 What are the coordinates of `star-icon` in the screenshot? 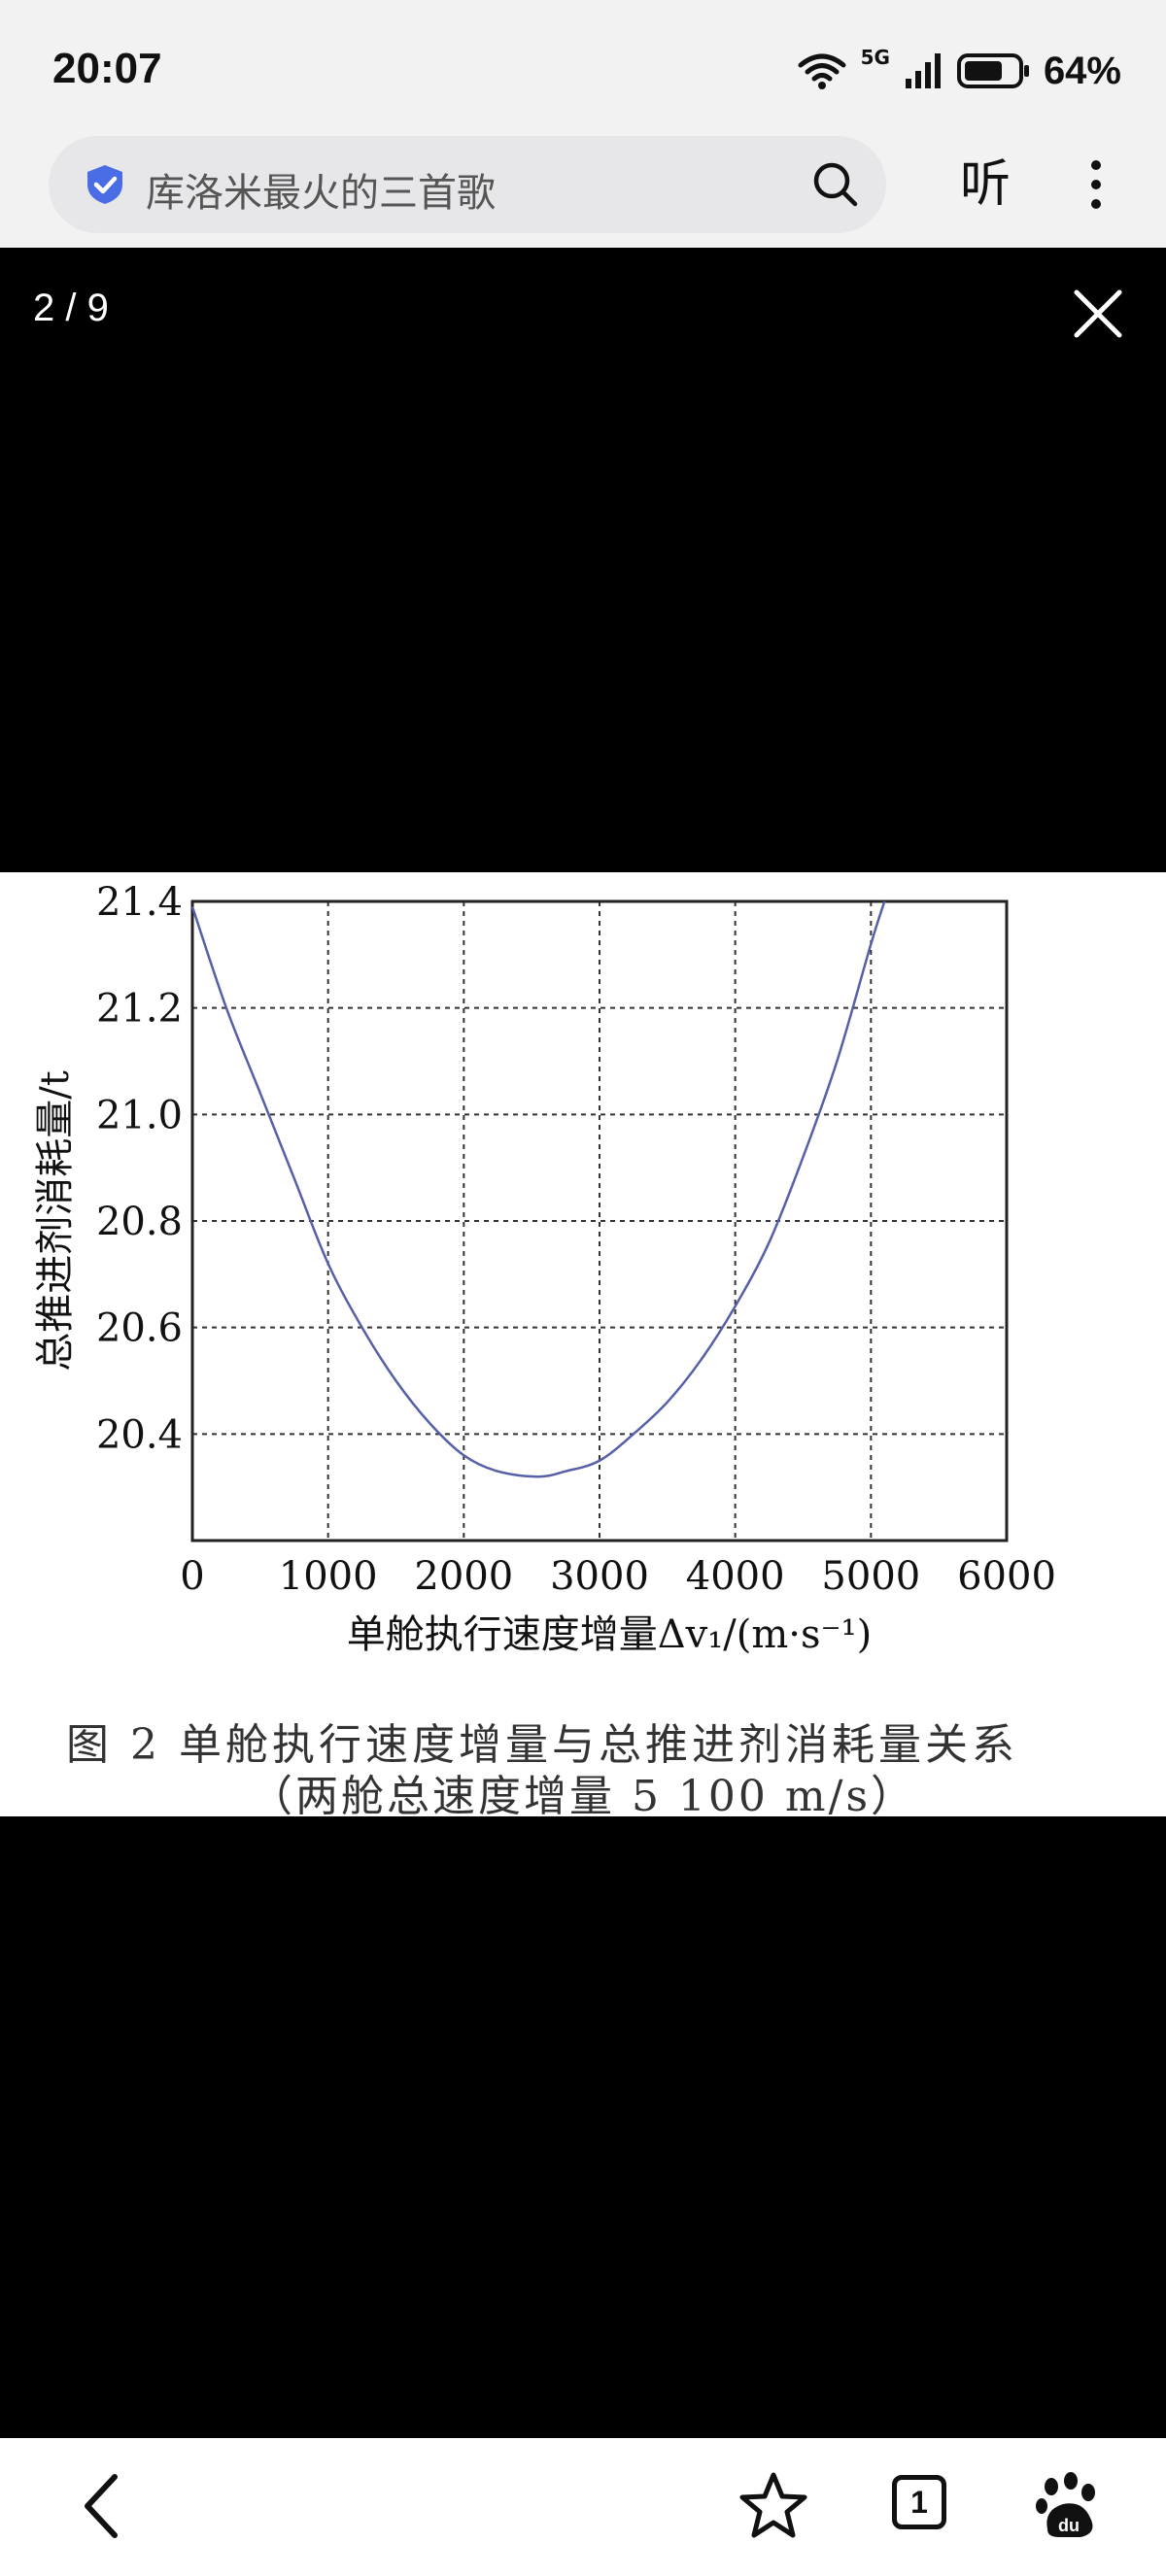 It's located at (773, 2506).